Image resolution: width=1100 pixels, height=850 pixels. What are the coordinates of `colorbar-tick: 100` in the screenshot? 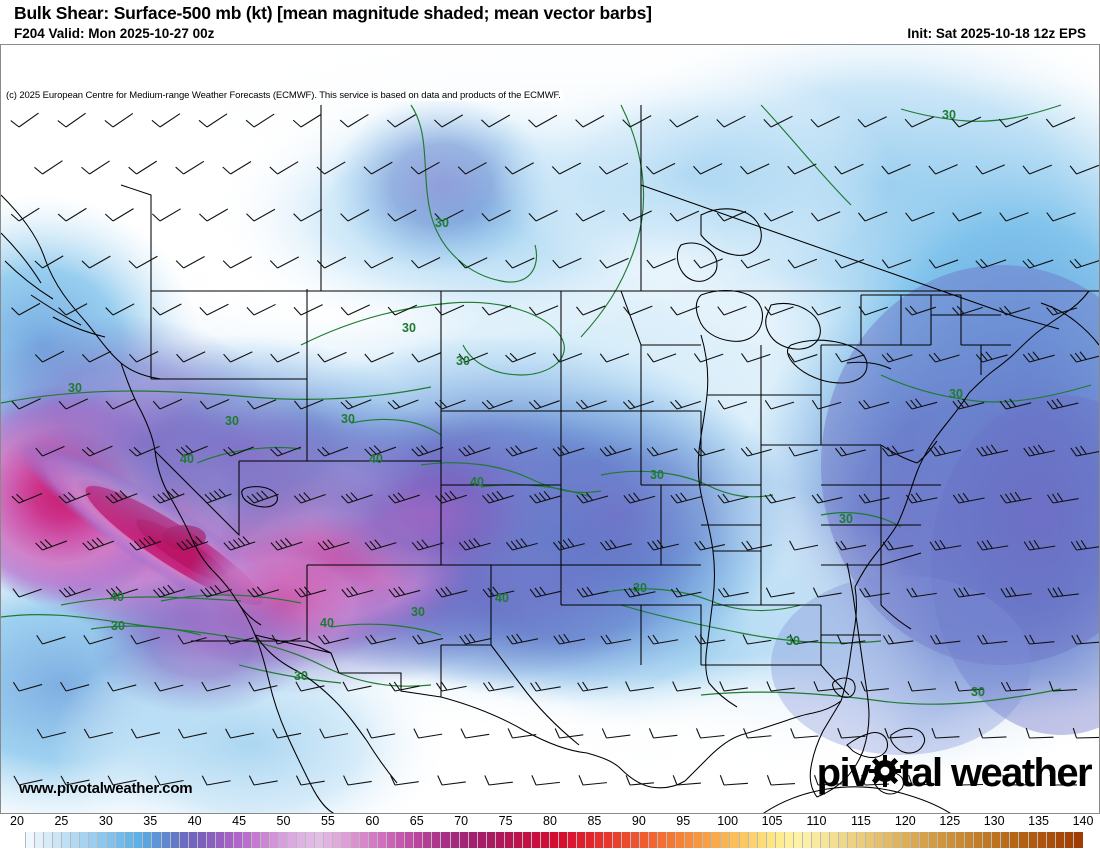 It's located at (728, 821).